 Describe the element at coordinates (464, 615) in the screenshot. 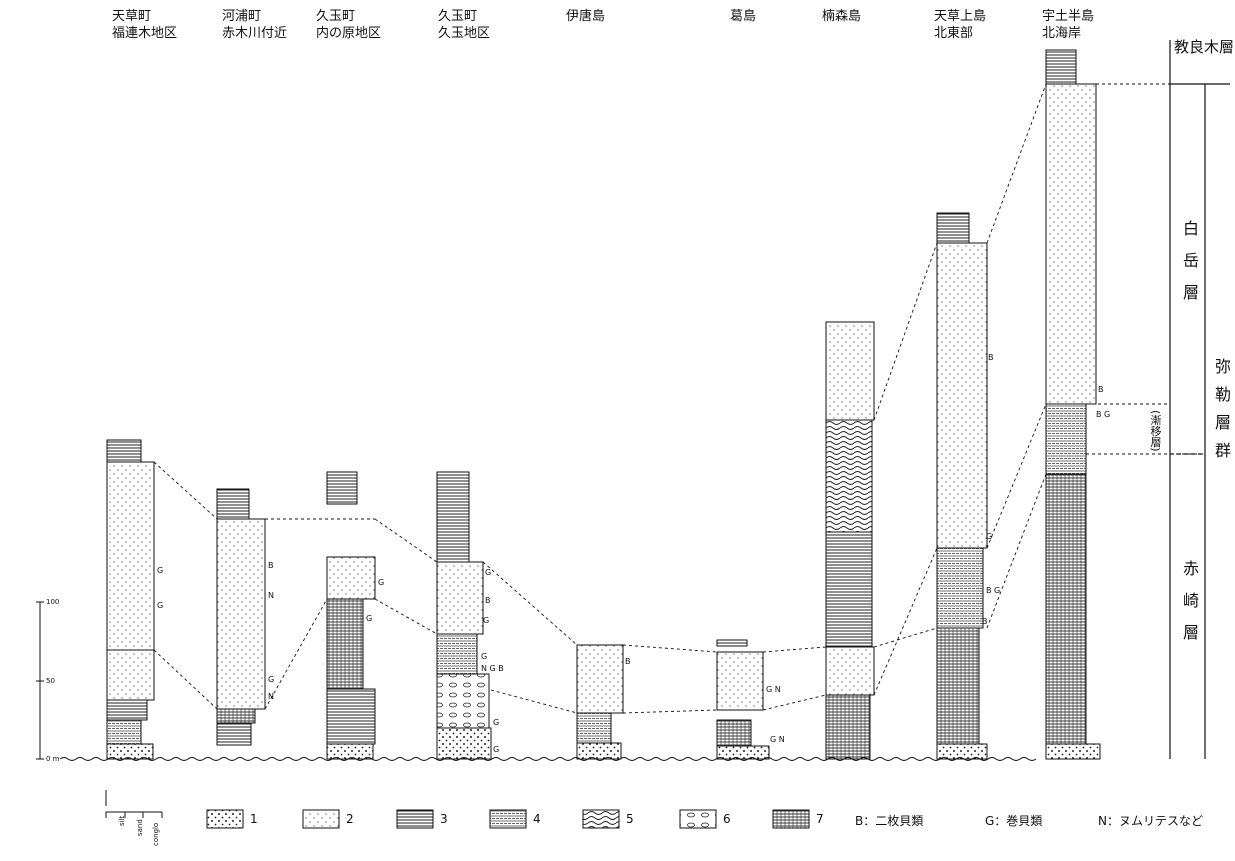

I see `column-4-section` at that location.